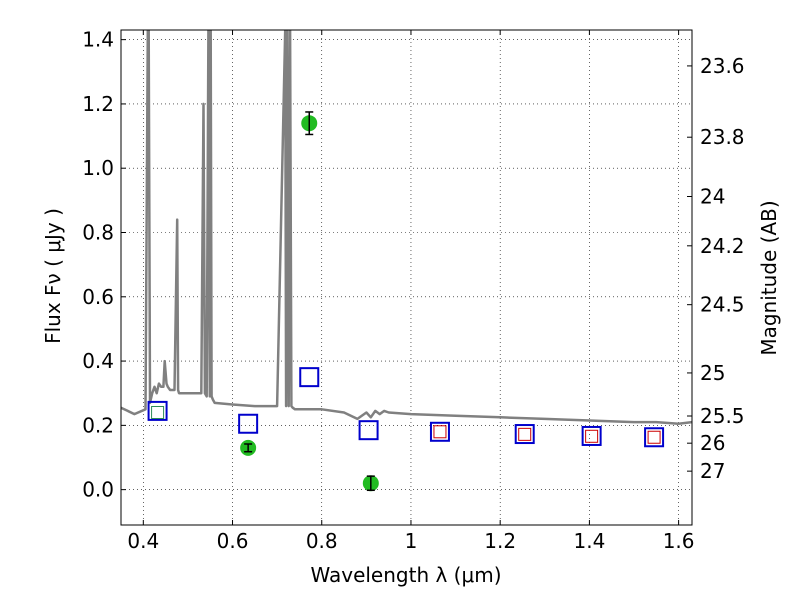 The image size is (800, 600). What do you see at coordinates (712, 471) in the screenshot?
I see `y2-tick-label: 27` at bounding box center [712, 471].